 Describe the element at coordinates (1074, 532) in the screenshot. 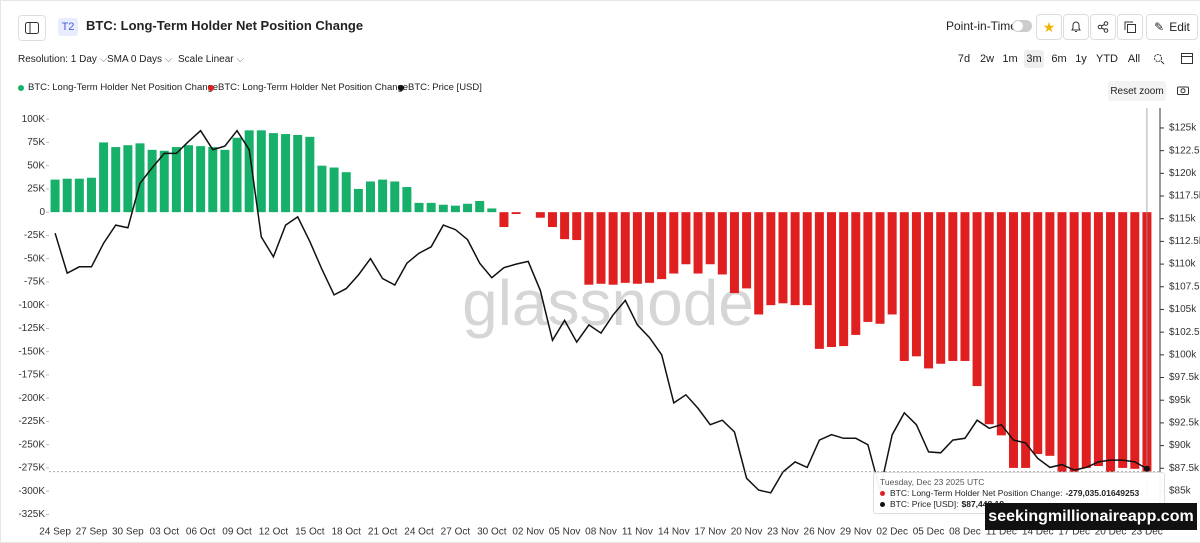

I see `x-tick-label: 17 Dec` at that location.